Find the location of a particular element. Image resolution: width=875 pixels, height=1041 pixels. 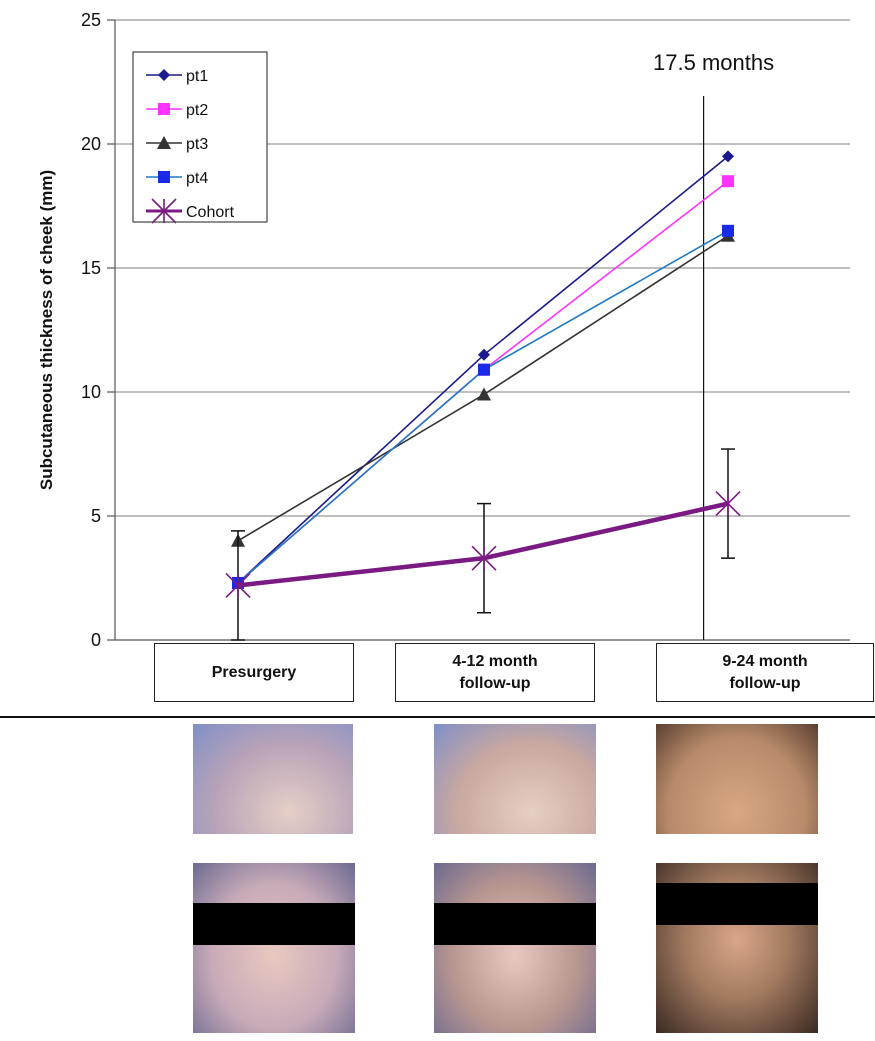

legend-label: pt3 is located at coordinates (197, 144).